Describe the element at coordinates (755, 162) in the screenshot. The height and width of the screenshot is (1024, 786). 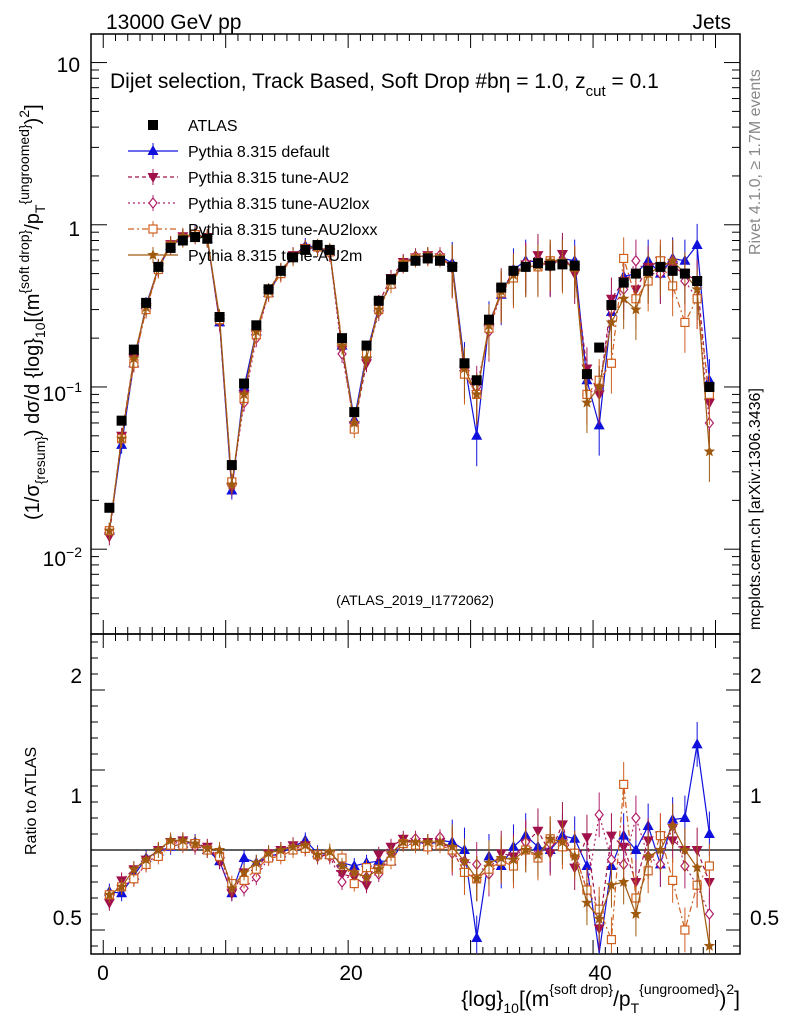
I see `rivet-label: Rivet 4.1.0, ≥ 1.7M events` at that location.